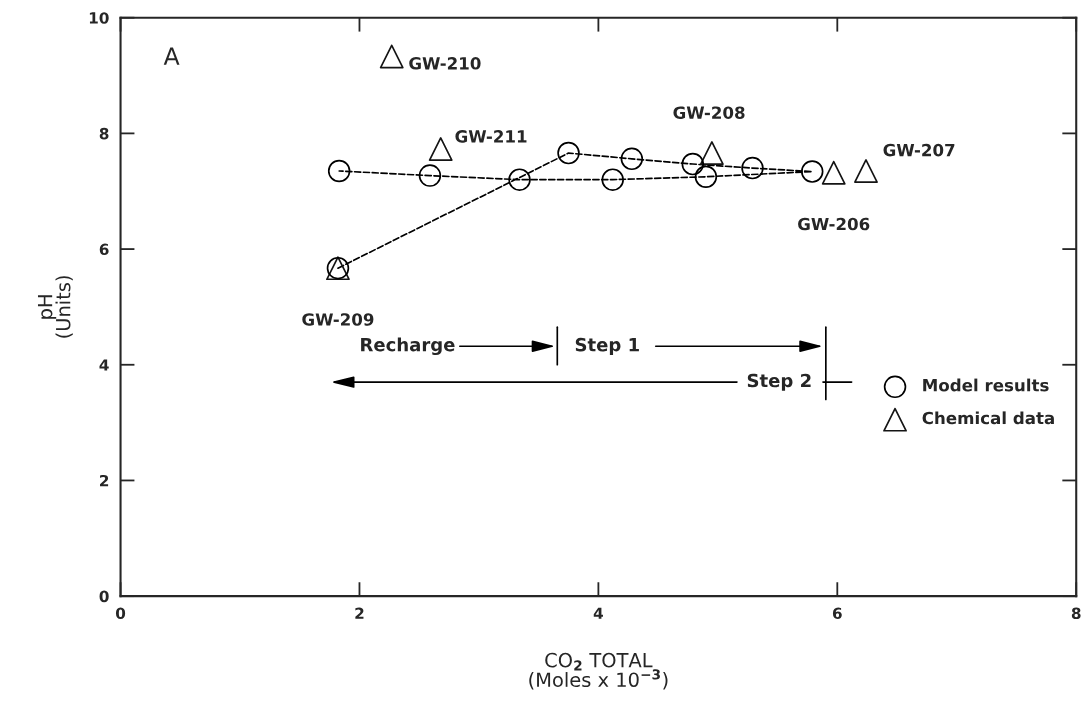 The height and width of the screenshot is (708, 1086). Describe the element at coordinates (598, 613) in the screenshot. I see `x-tick-label: 4` at that location.